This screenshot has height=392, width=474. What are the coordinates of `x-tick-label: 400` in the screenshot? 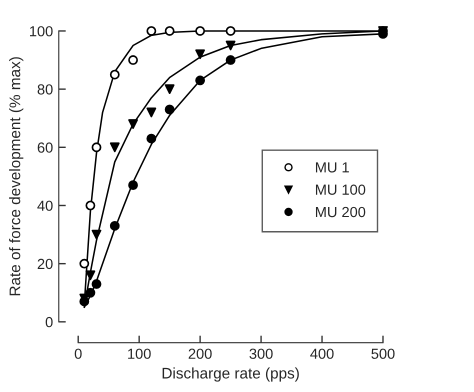 It's located at (322, 353).